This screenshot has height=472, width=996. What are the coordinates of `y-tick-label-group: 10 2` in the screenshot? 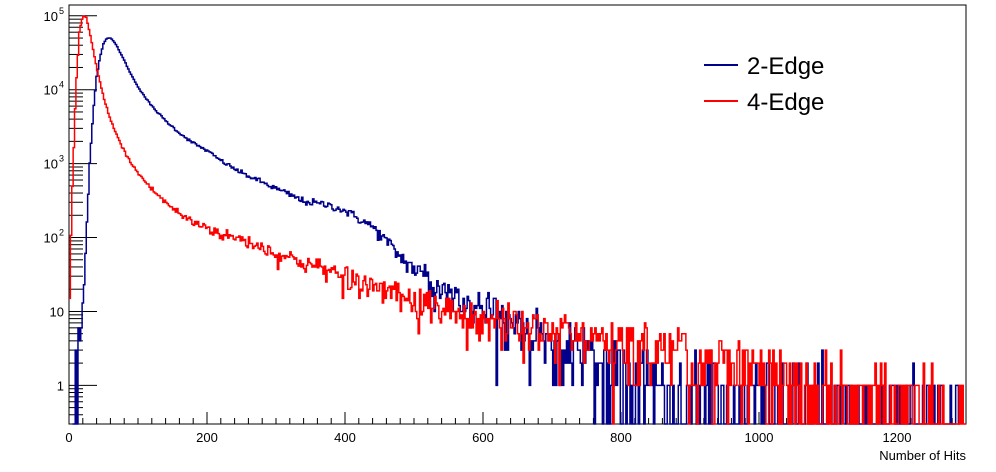 It's located at (54, 237).